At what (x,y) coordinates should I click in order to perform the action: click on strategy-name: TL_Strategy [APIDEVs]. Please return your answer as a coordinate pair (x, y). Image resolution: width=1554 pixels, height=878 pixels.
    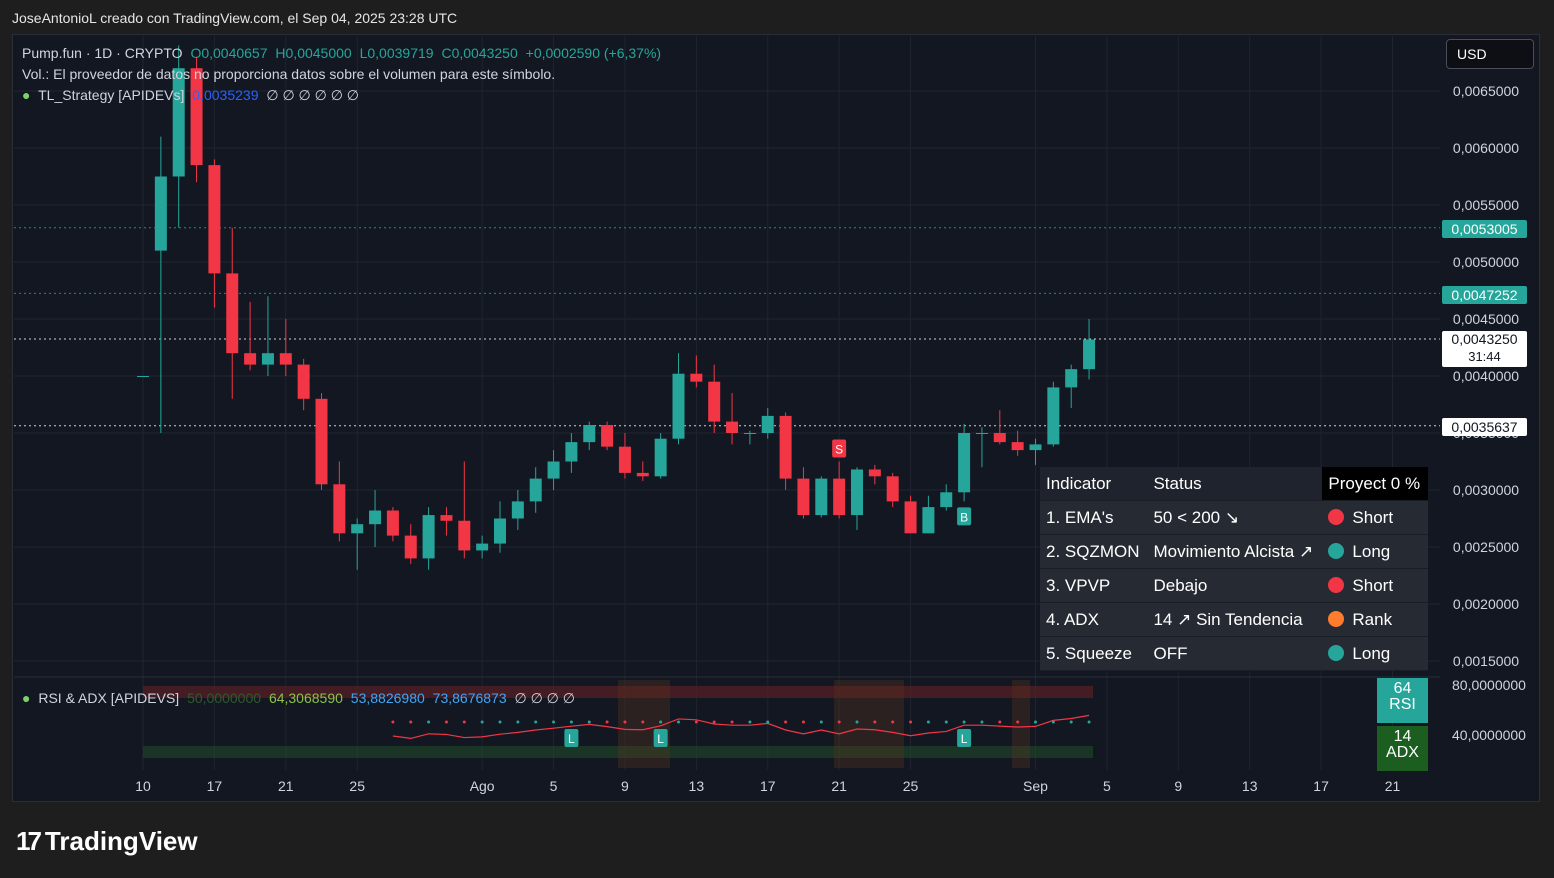
    Looking at the image, I should click on (111, 95).